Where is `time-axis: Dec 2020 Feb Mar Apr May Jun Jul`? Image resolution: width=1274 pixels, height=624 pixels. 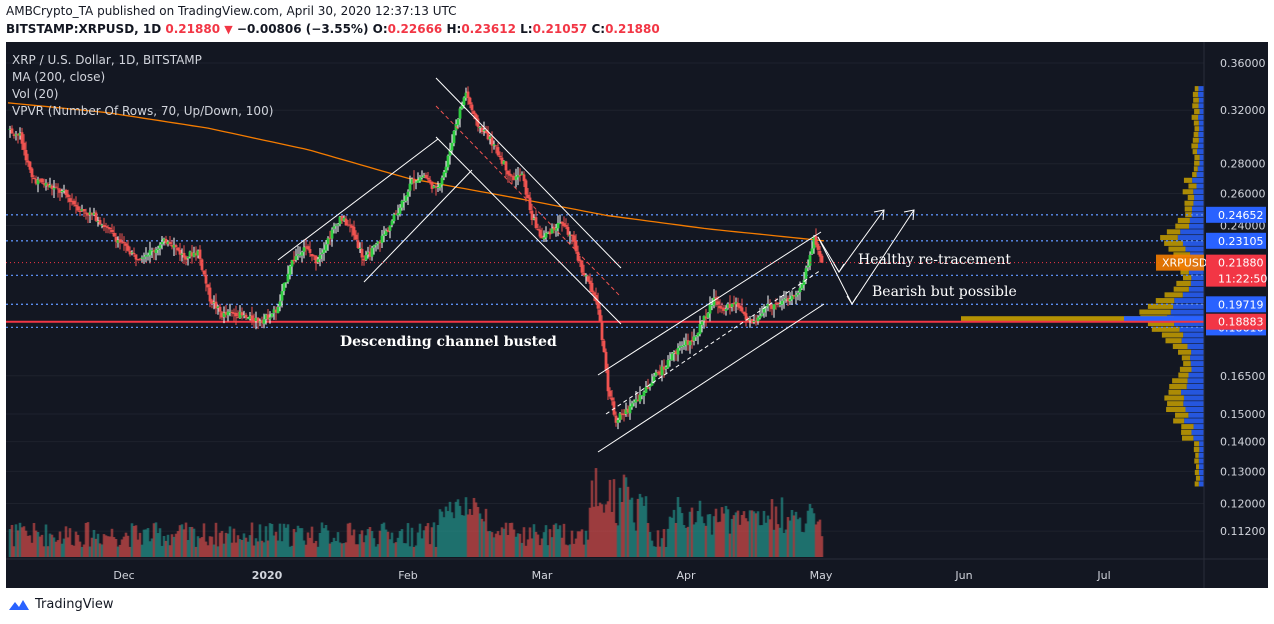
time-axis: Dec 2020 Feb Mar Apr May Jun Jul is located at coordinates (637, 570).